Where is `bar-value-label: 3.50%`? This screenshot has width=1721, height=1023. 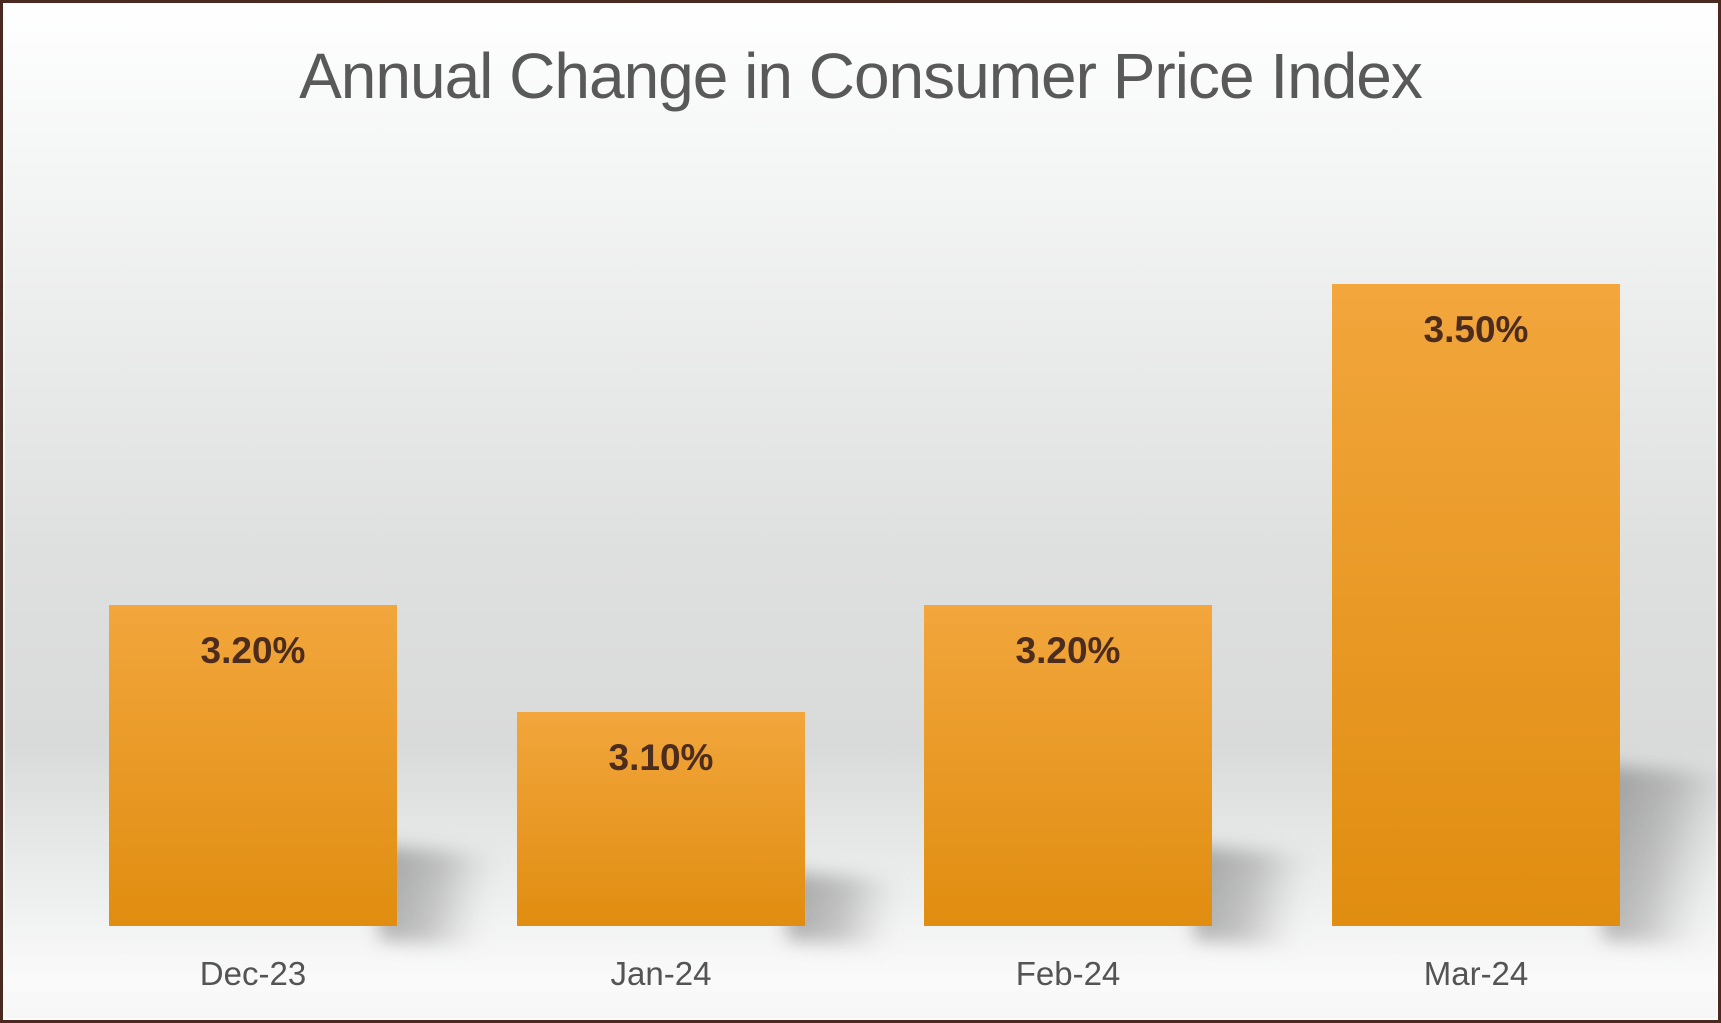 bar-value-label: 3.50% is located at coordinates (1476, 329).